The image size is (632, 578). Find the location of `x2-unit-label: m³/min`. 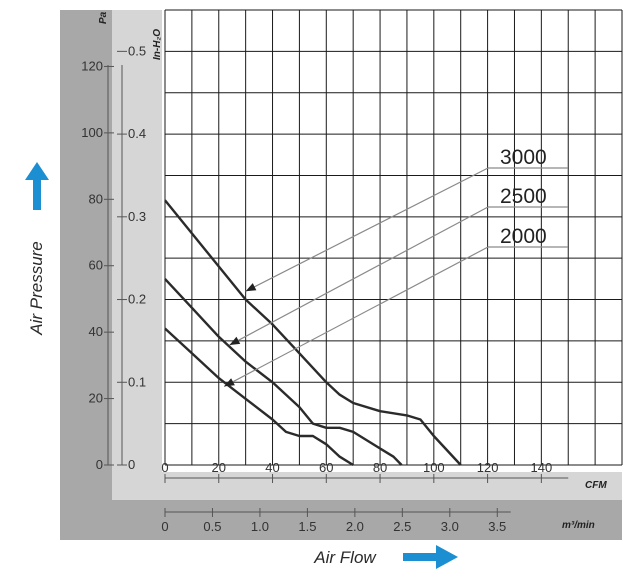

x2-unit-label: m³/min is located at coordinates (578, 525).